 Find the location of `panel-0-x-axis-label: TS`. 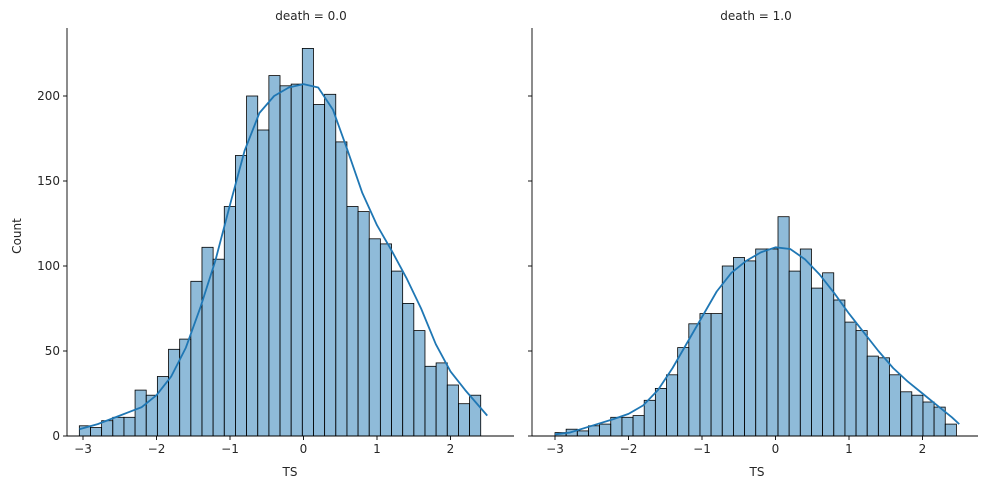

panel-0-x-axis-label: TS is located at coordinates (290, 472).